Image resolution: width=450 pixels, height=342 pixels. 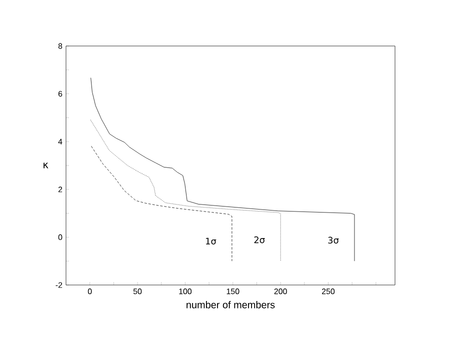 What do you see at coordinates (333, 240) in the screenshot?
I see `annotation: 3σ` at bounding box center [333, 240].